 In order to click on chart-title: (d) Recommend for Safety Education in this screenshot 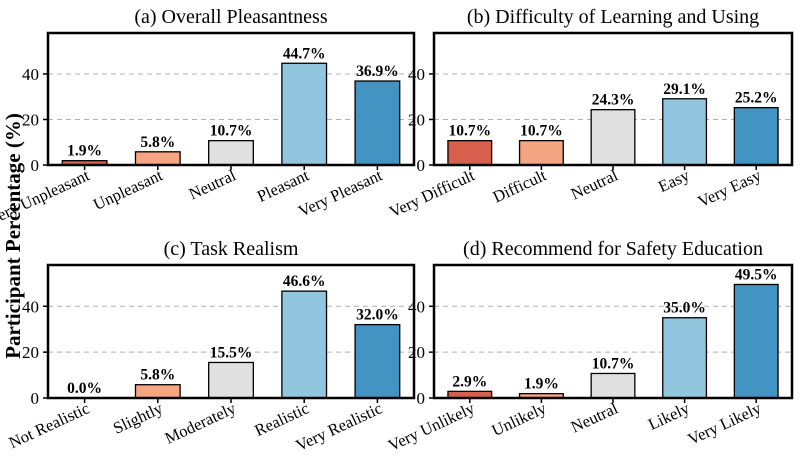, I will do `click(613, 249)`.